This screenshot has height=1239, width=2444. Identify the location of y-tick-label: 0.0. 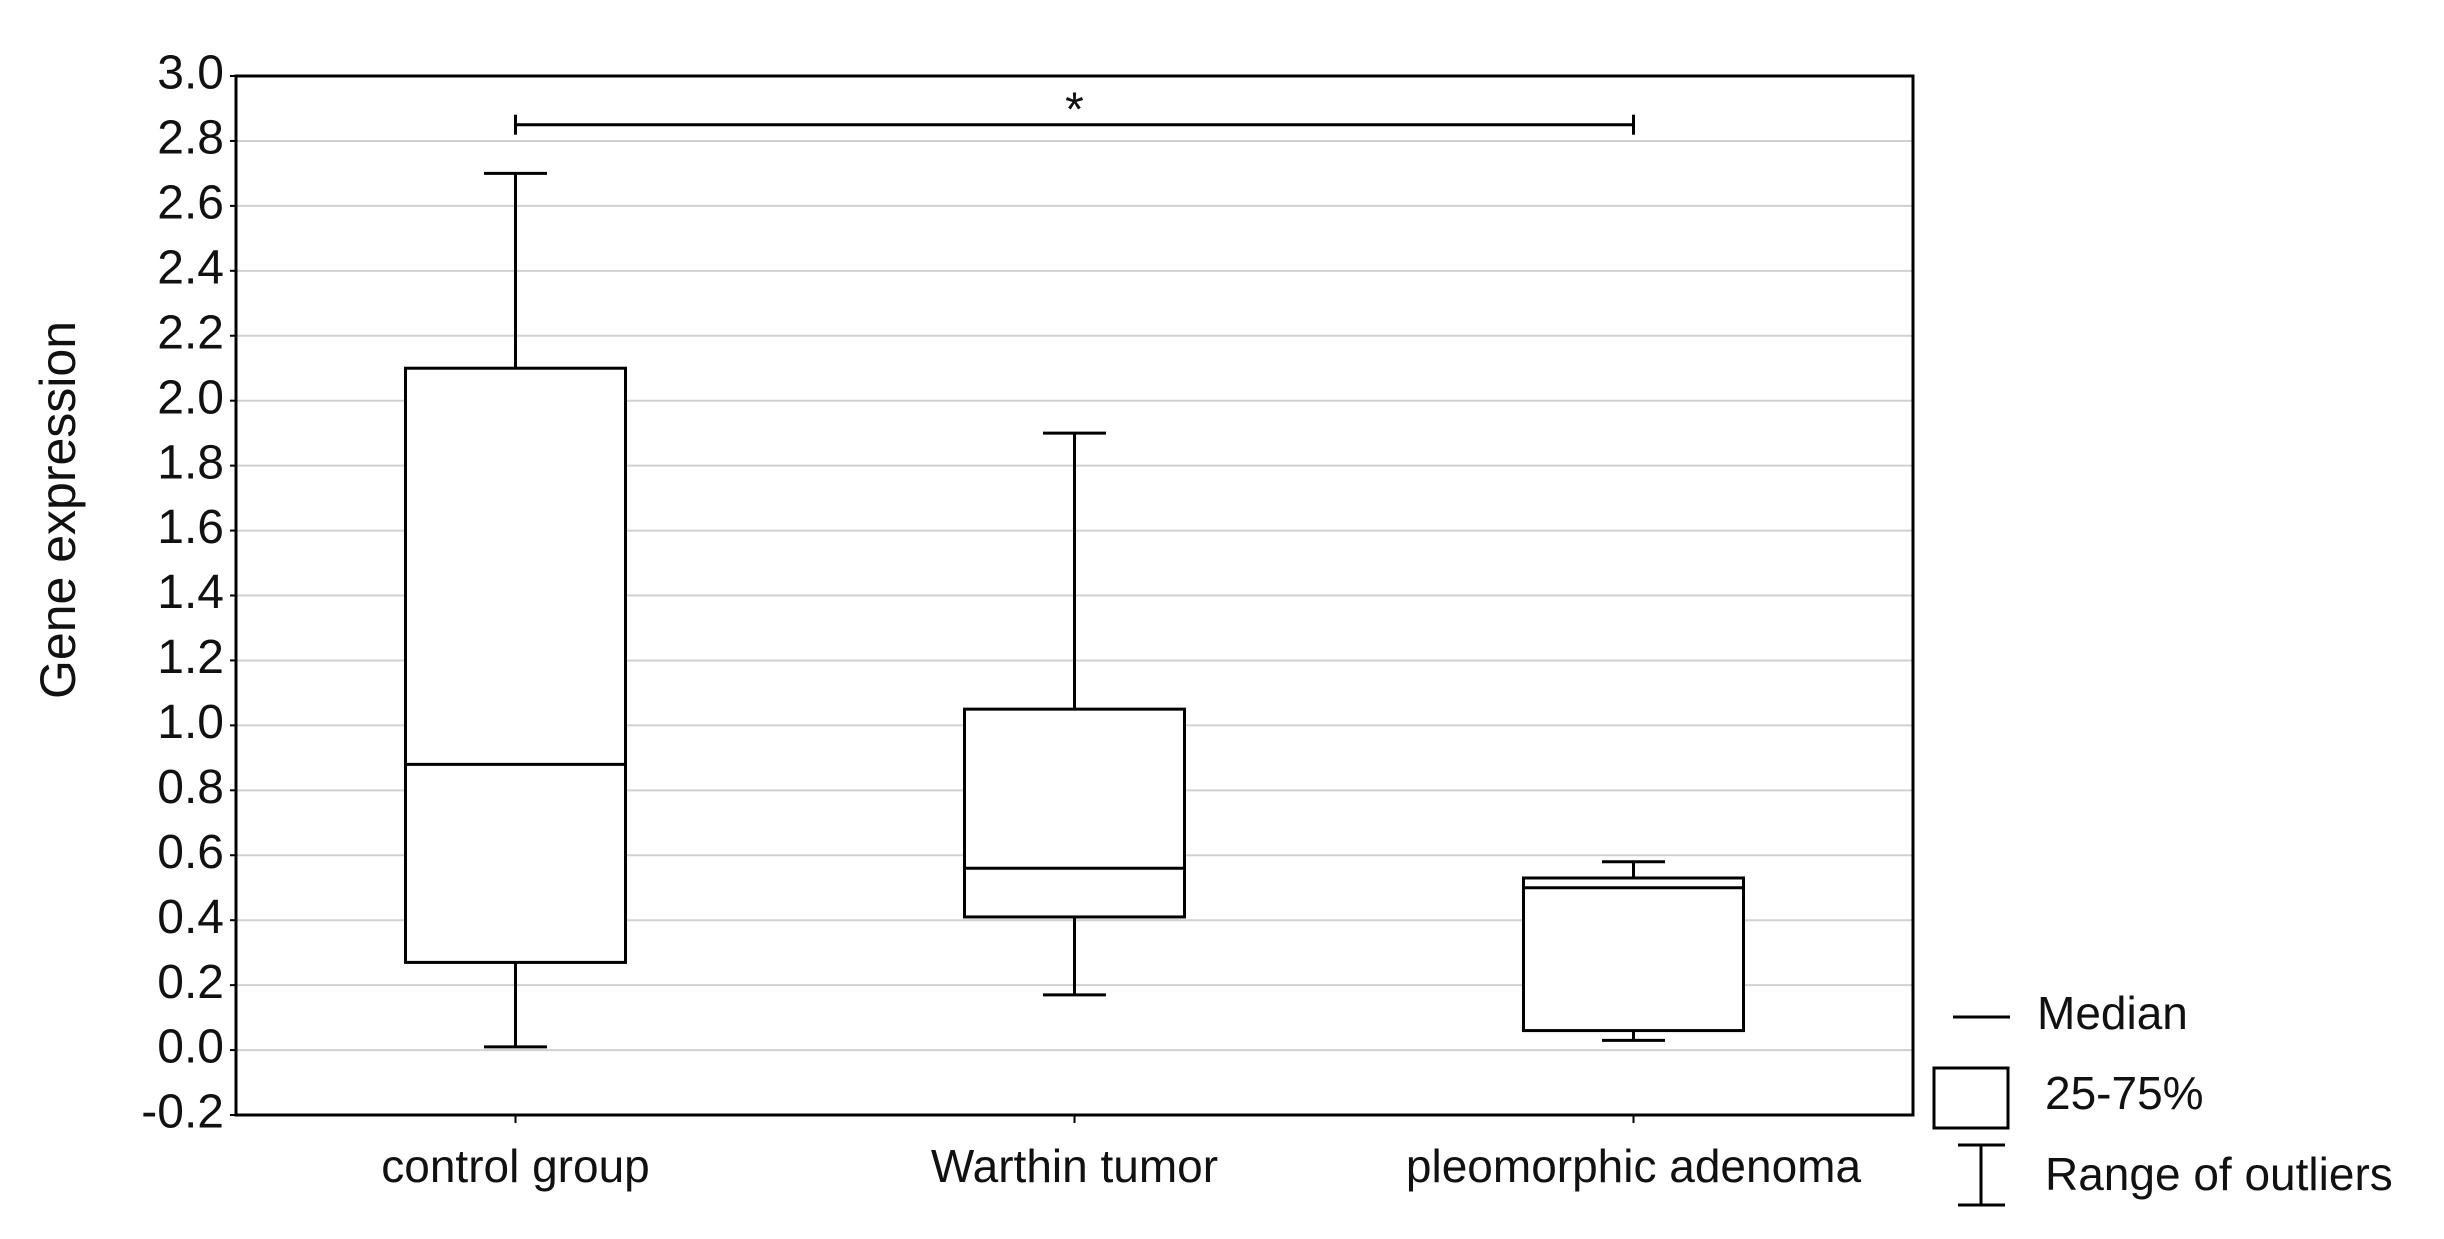
(190, 1047).